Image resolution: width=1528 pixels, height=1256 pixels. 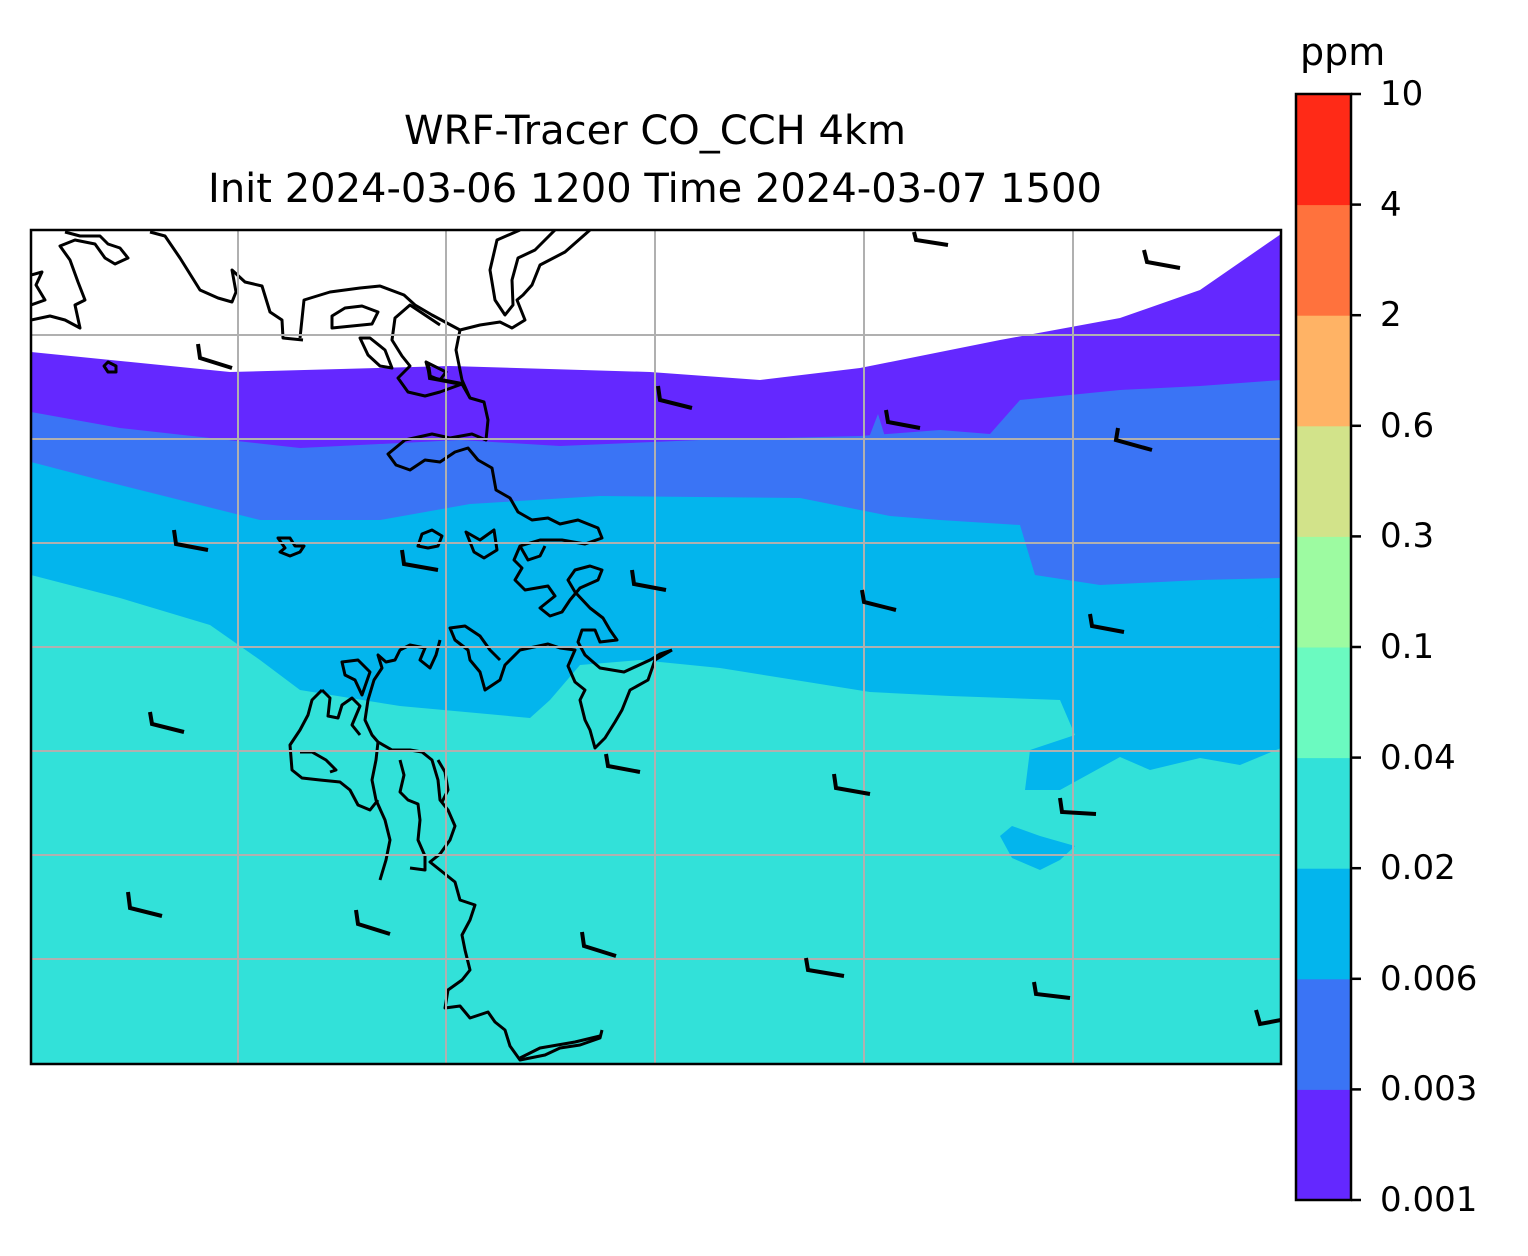 I want to click on field-notch-blue, so click(x=877, y=427).